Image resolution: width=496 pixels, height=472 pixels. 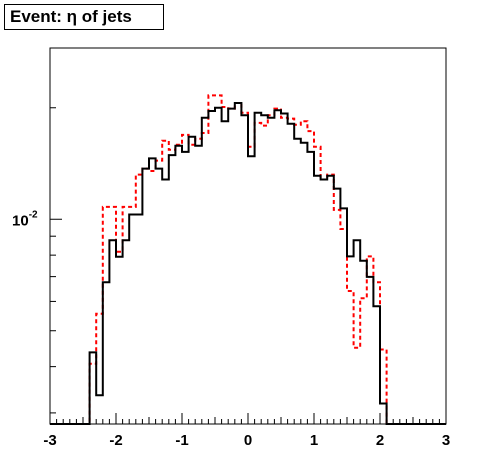 I want to click on x-tick-label: -2, so click(x=115, y=440).